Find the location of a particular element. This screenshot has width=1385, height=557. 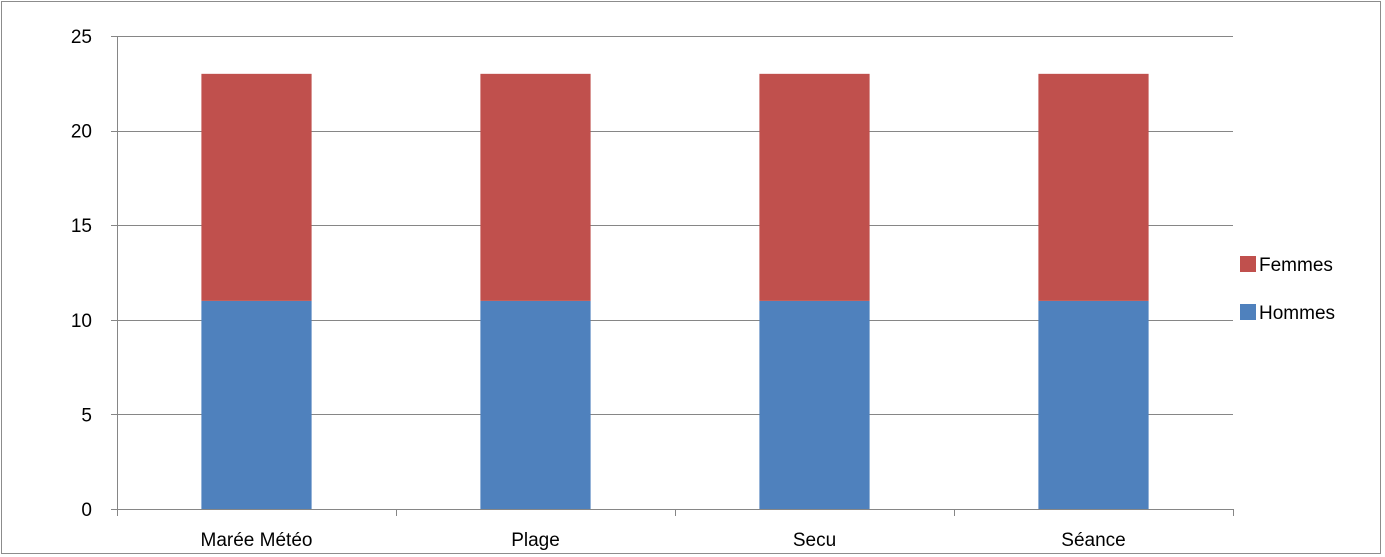

y-tick-label: 15 is located at coordinates (81, 226).